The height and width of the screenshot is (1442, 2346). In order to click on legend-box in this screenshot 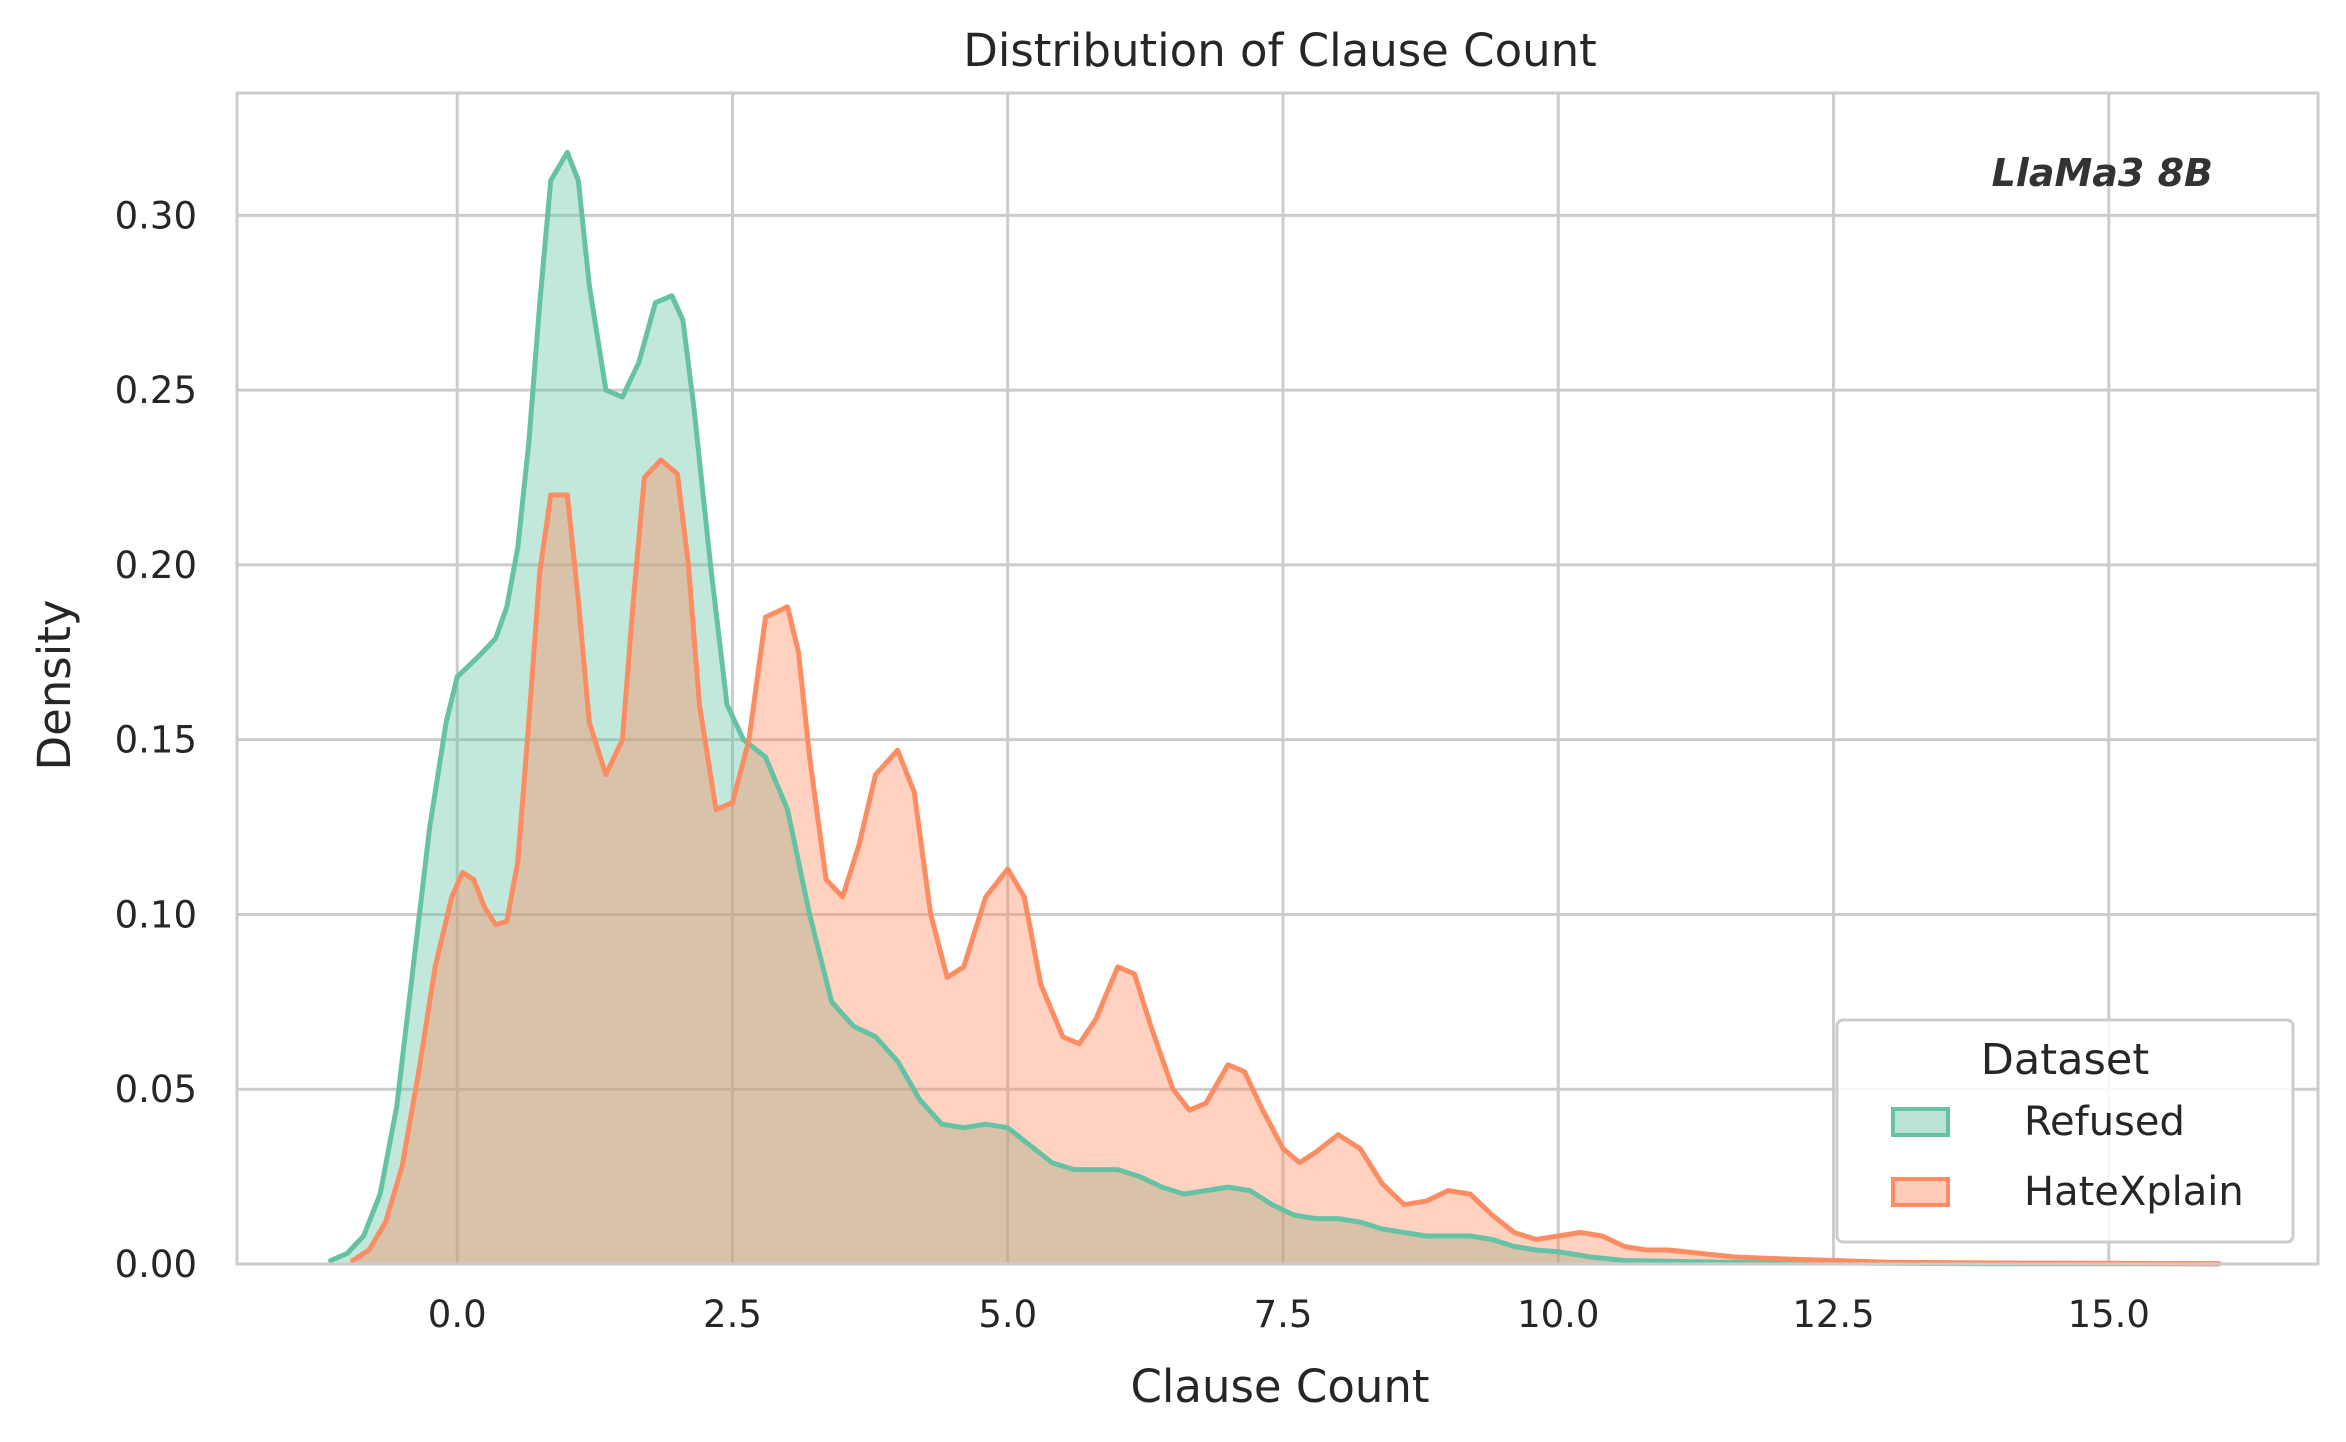, I will do `click(2065, 1131)`.